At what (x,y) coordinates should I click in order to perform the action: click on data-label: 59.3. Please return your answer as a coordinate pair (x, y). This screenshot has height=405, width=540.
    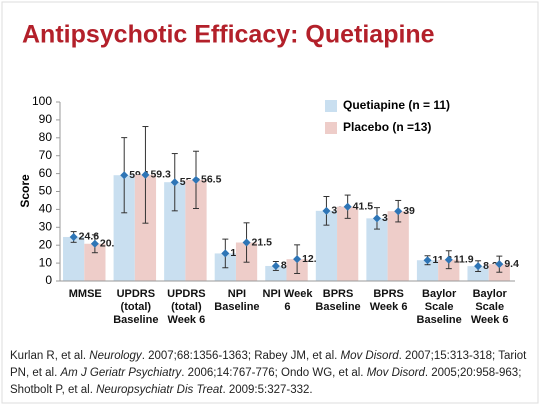
    Looking at the image, I should click on (160, 175).